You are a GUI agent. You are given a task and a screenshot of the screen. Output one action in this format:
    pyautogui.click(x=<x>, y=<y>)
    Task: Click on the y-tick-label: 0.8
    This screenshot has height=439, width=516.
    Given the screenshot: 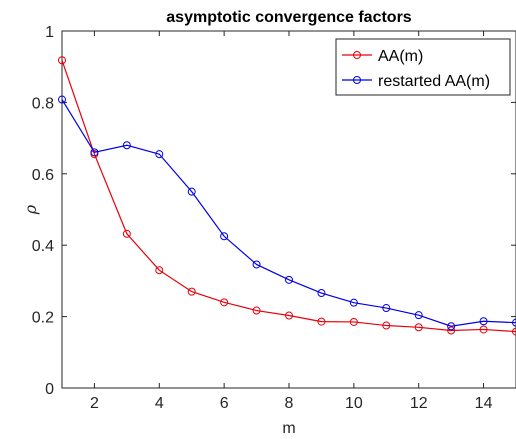 What is the action you would take?
    pyautogui.click(x=43, y=103)
    